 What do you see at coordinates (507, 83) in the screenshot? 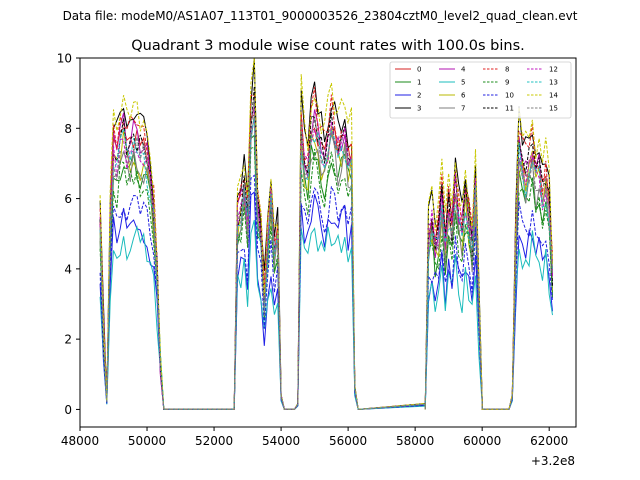
I see `legend-label-9: 9` at bounding box center [507, 83].